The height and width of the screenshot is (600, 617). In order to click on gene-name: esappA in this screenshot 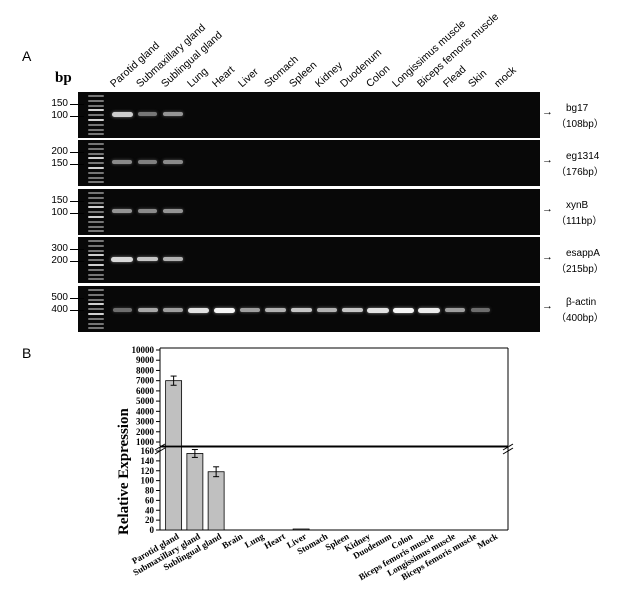, I will do `click(583, 253)`.